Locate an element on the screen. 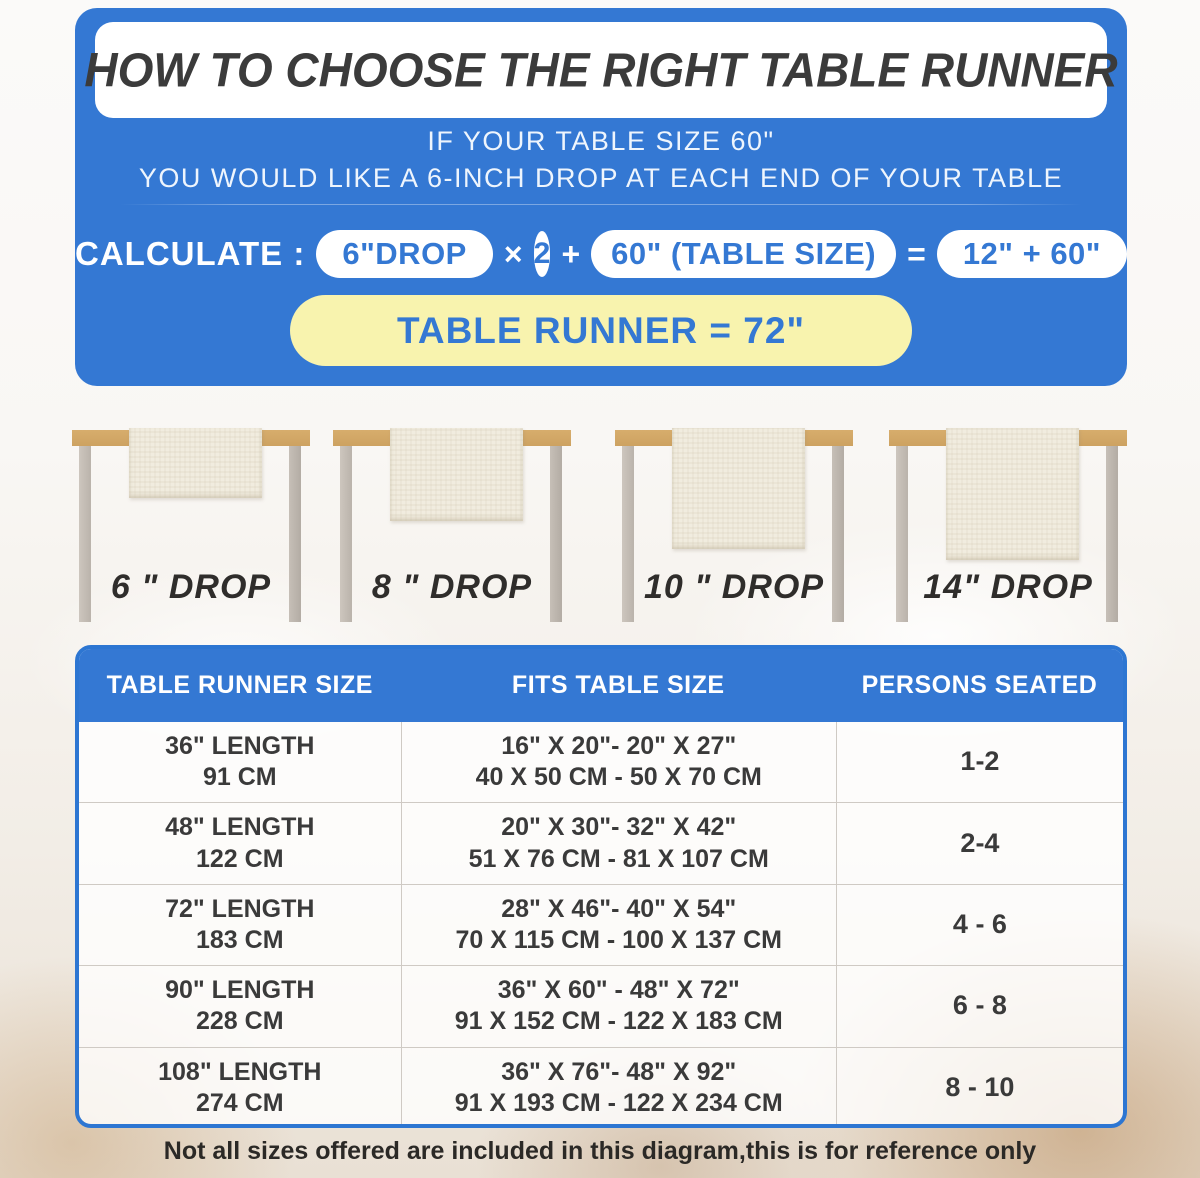 This screenshot has height=1178, width=1200. runner-size-cell: 90" LENGTH 228 CM is located at coordinates (240, 1006).